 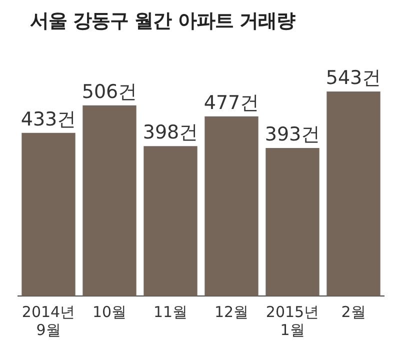 I want to click on chart-title: 서울 강동구 월간 아파트 거래량, so click(x=162, y=21).